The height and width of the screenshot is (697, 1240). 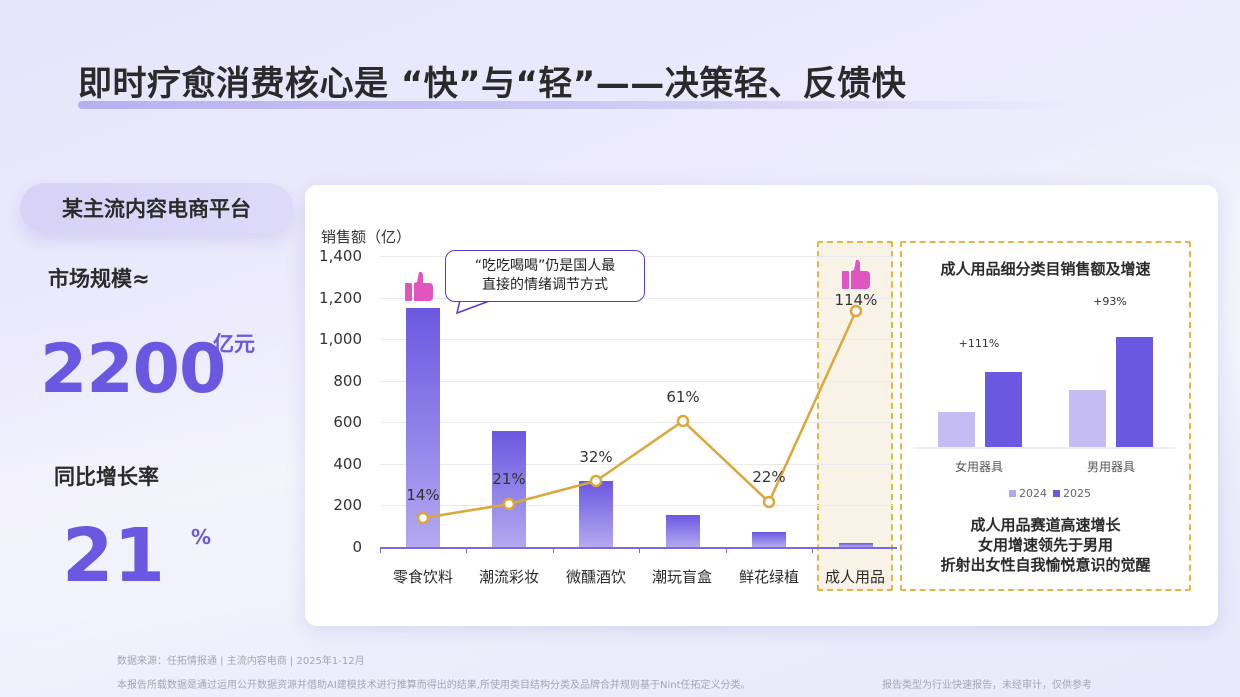 What do you see at coordinates (683, 397) in the screenshot?
I see `growth-label: 61%` at bounding box center [683, 397].